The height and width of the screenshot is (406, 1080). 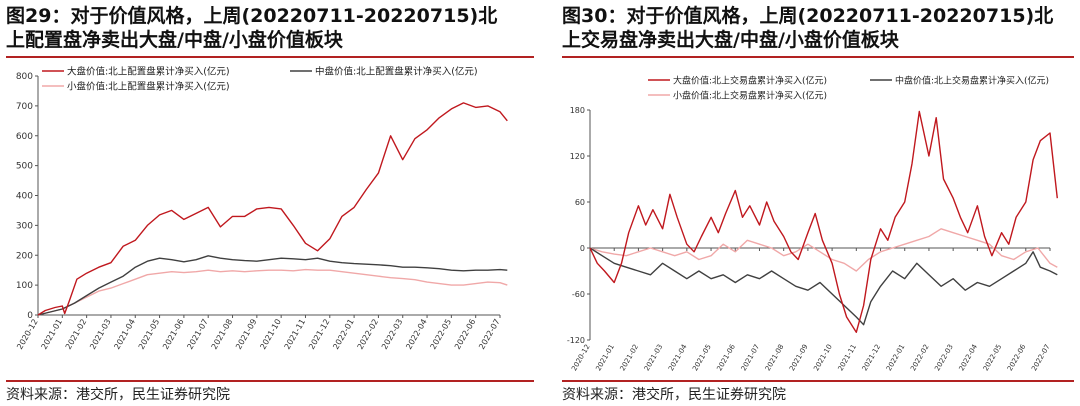 What do you see at coordinates (972, 81) in the screenshot?
I see `legend-label-mid: 中盘价值:北上交易盘累计净买入(亿元)` at bounding box center [972, 81].